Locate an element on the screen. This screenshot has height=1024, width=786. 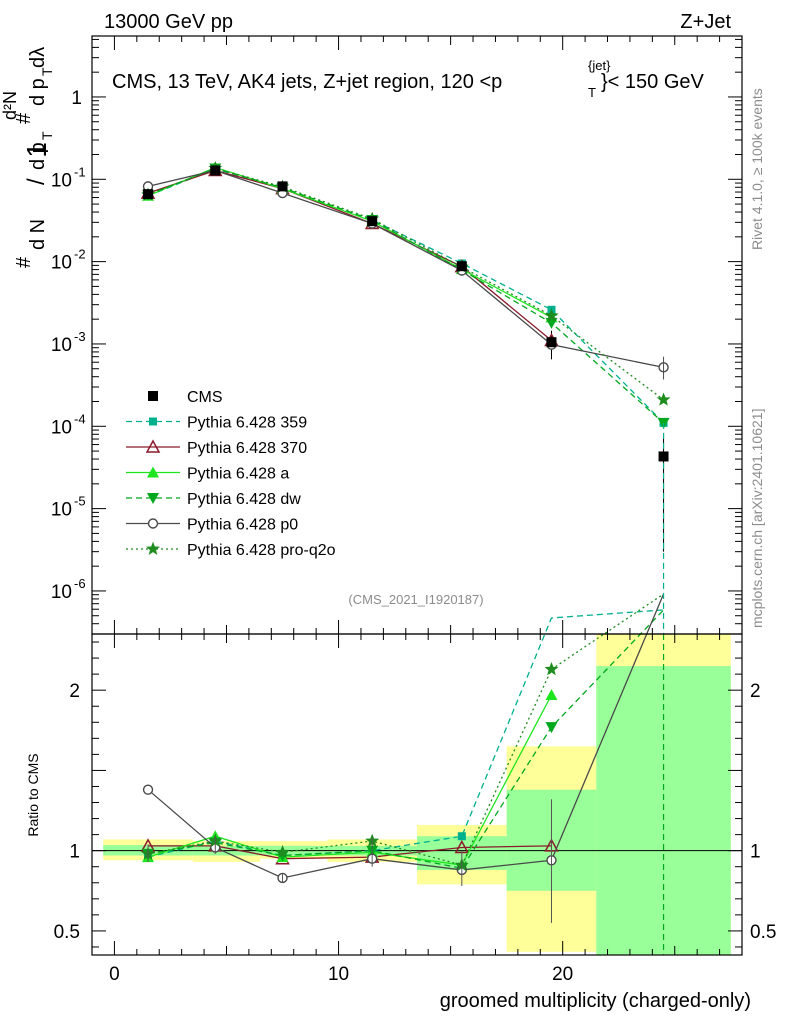
legend-label: Pythia 6.428 a is located at coordinates (238, 474).